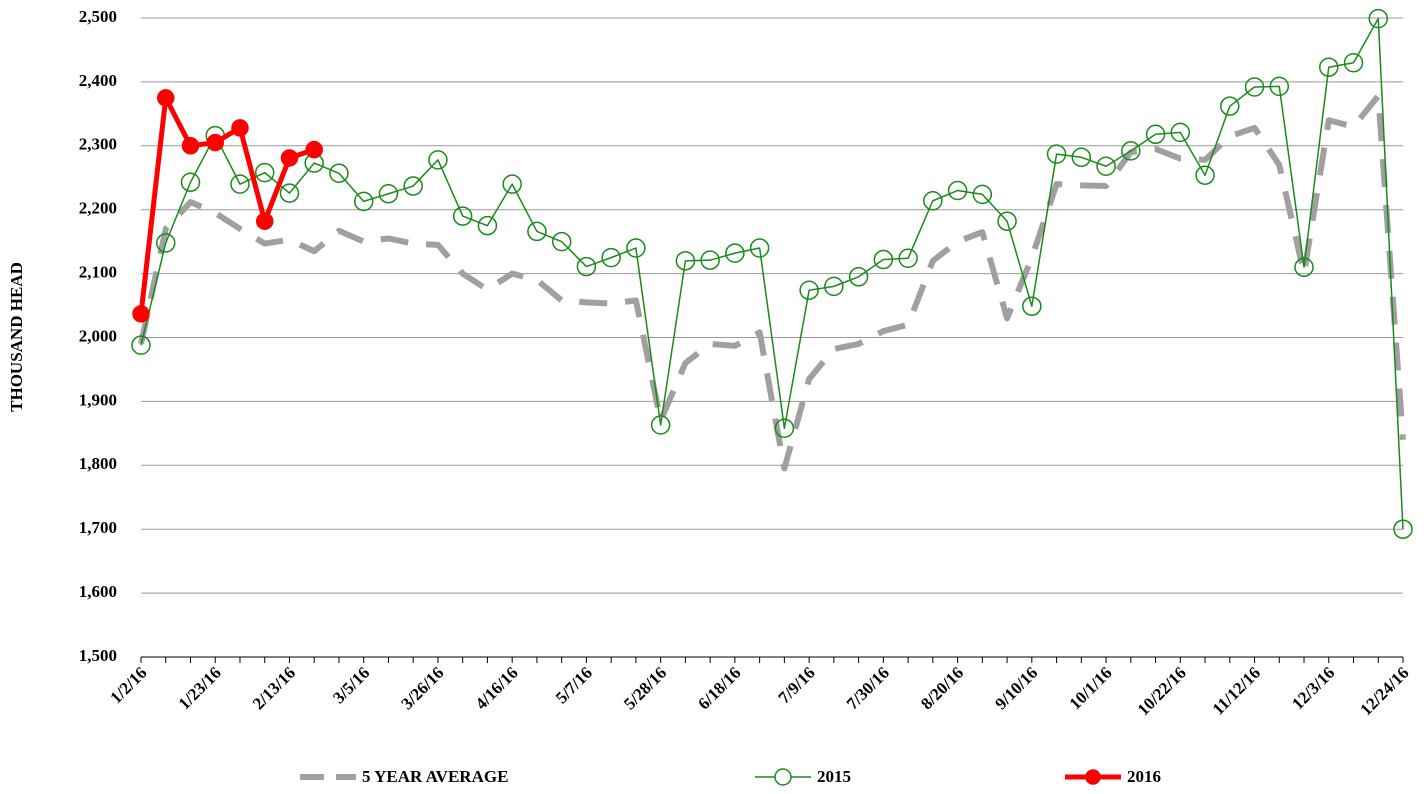  I want to click on legend-label: 2015, so click(834, 776).